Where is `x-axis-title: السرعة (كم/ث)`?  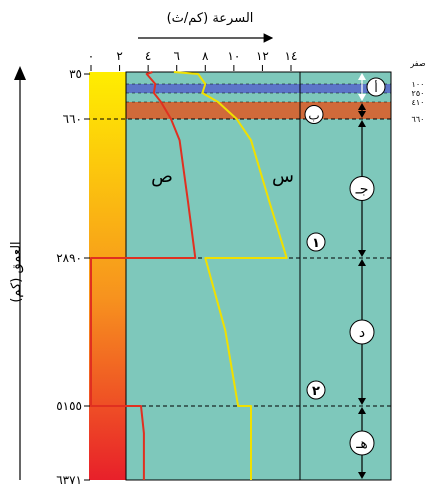
x-axis-title: السرعة (كم/ث) is located at coordinates (210, 18).